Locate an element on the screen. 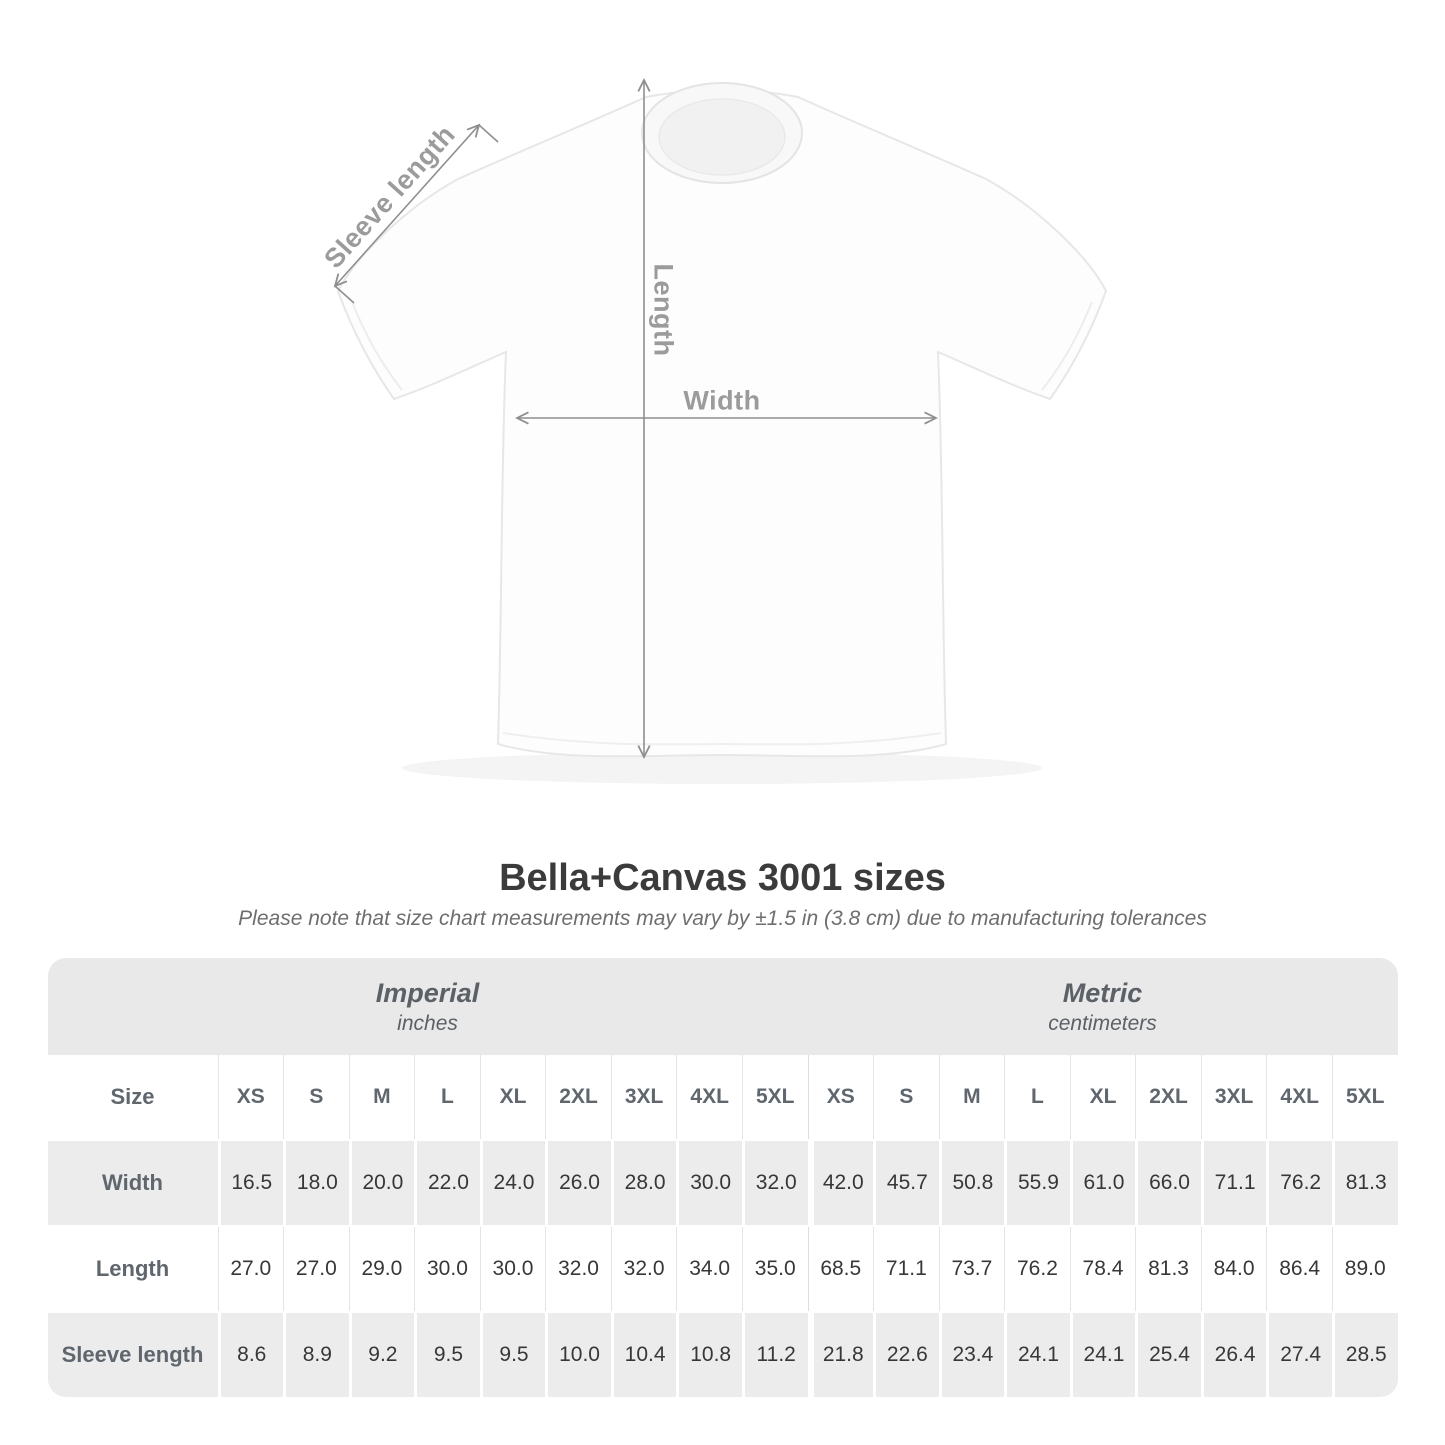 The height and width of the screenshot is (1445, 1445). metric-value-cell: 42.0 is located at coordinates (840, 1183).